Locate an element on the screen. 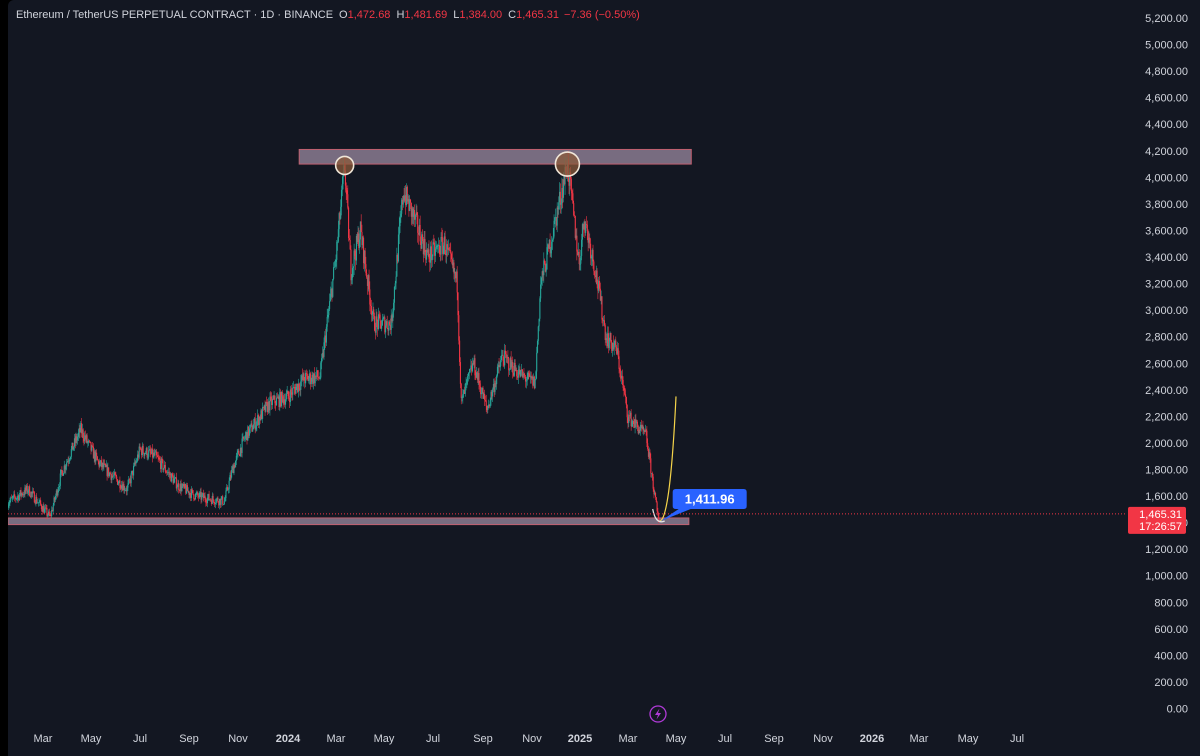 The image size is (1200, 756). price-tick-label: 2,000.00 is located at coordinates (1166, 444).